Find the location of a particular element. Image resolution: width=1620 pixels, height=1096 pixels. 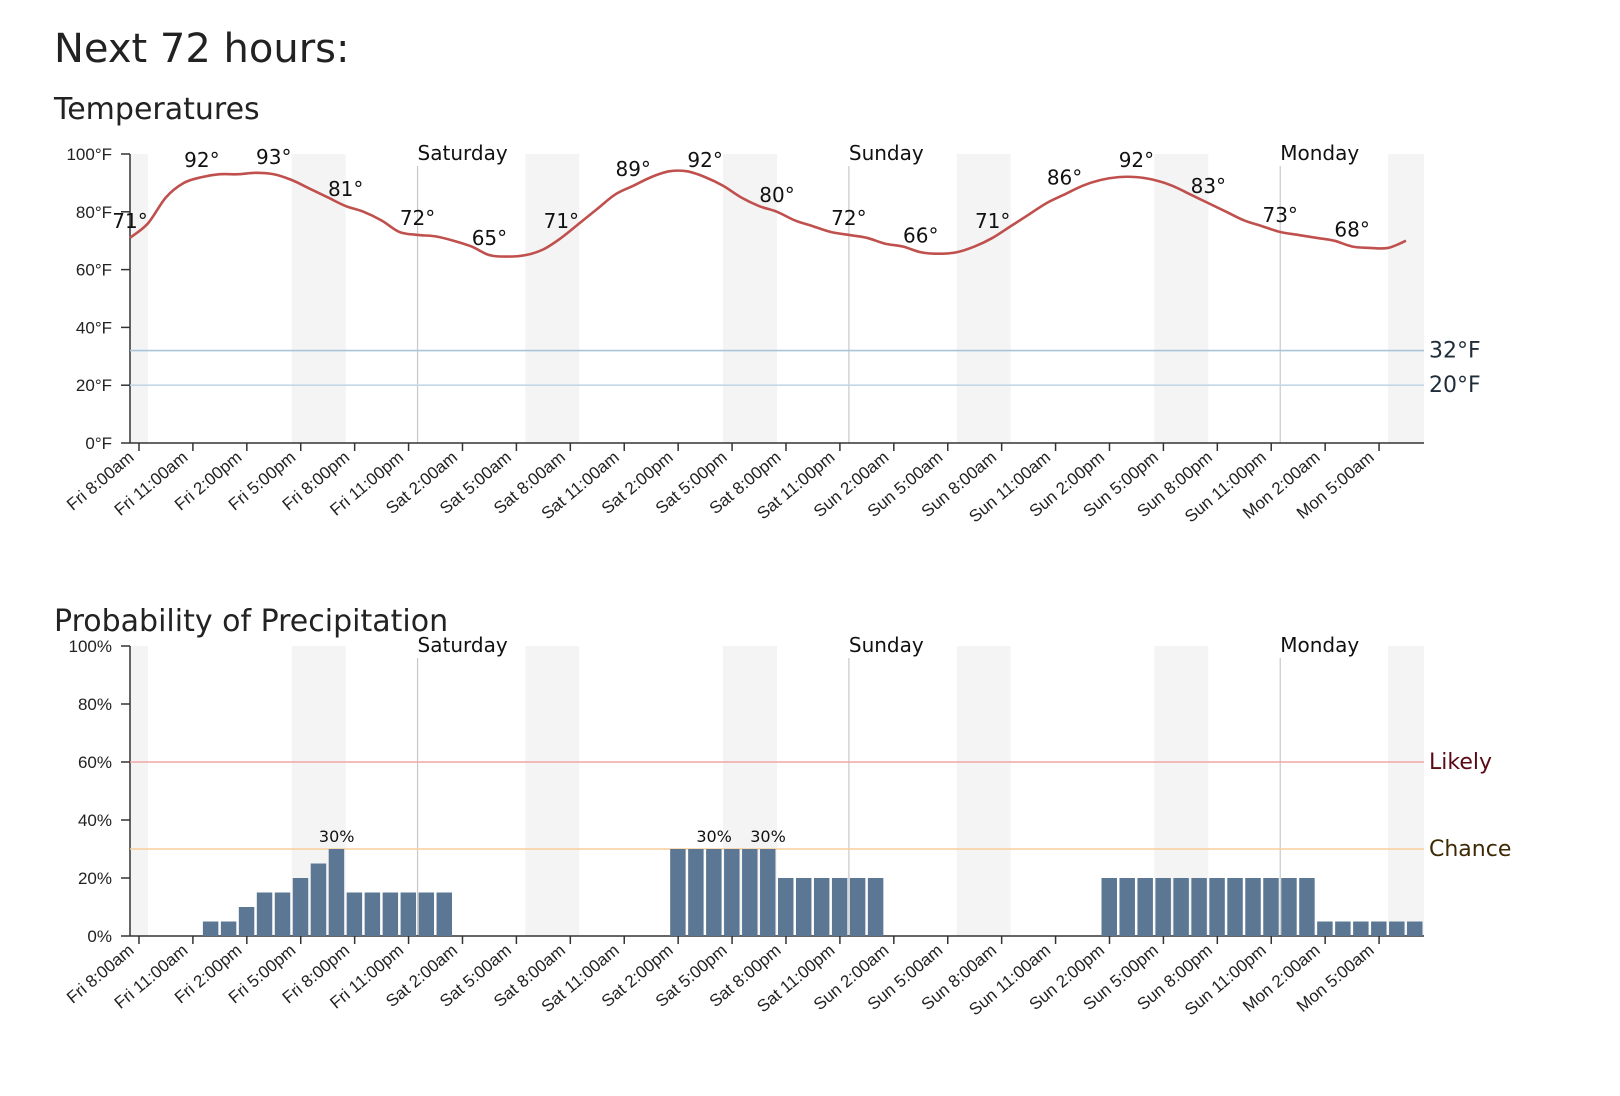

temperature-label: 83° is located at coordinates (1208, 186).